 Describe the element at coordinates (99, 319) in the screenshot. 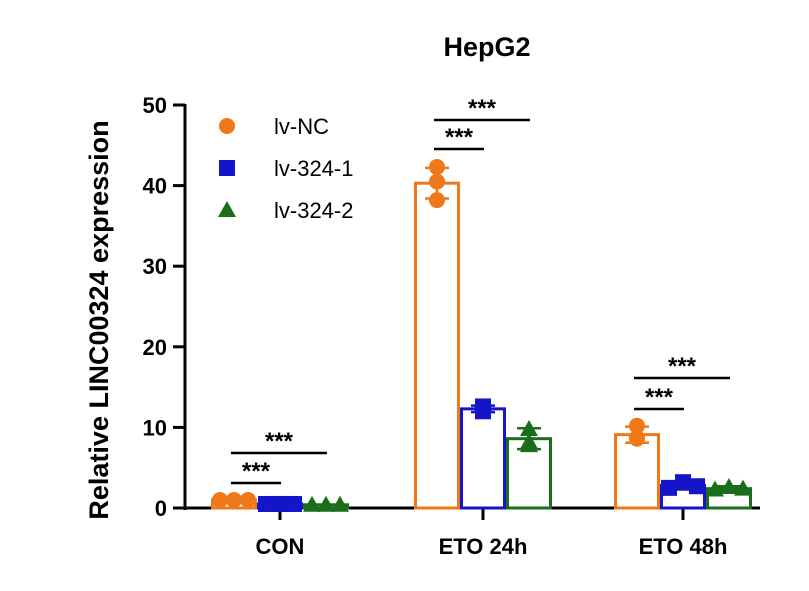

I see `y-axis-label: Relative LINC00324 expression` at that location.